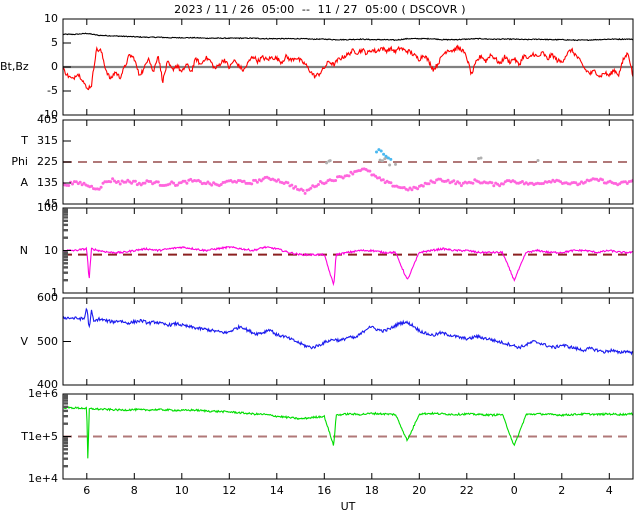  What do you see at coordinates (348, 162) in the screenshot?
I see `panel-t-phi-a` at bounding box center [348, 162].